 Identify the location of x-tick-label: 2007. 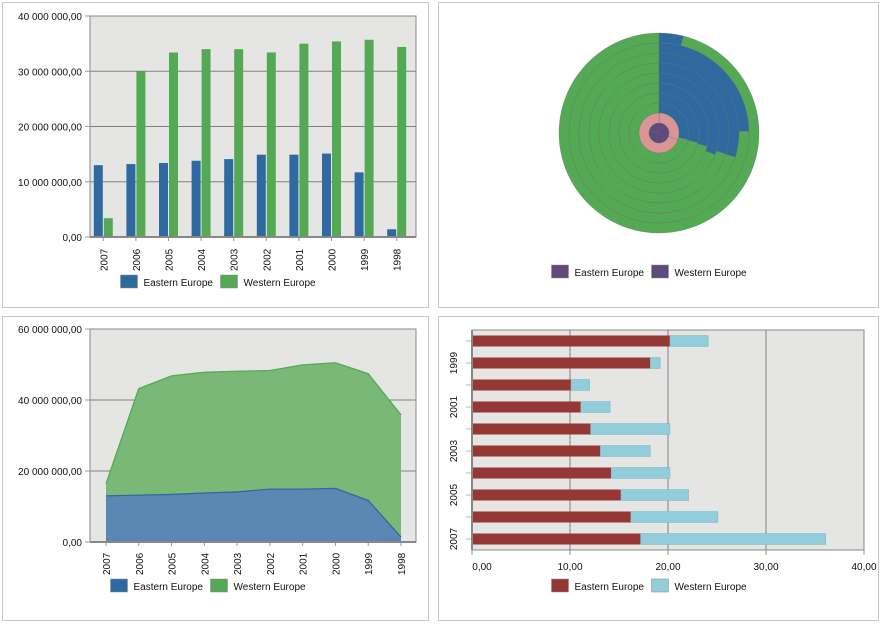
(104, 259).